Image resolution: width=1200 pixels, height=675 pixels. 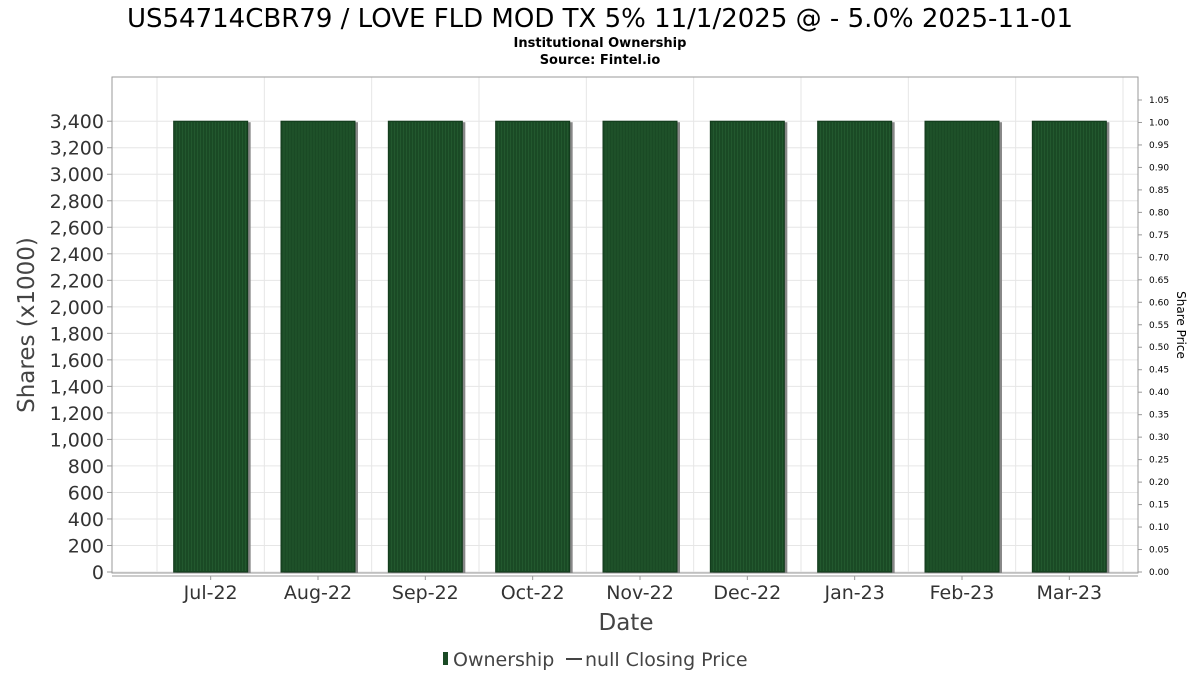 I want to click on x-tick-label: Oct-22, so click(x=533, y=593).